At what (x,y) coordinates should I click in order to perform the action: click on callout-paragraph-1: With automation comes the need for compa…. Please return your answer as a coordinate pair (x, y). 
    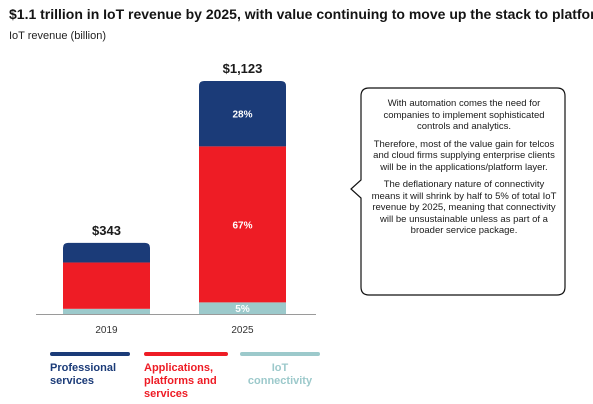
    Looking at the image, I should click on (464, 115).